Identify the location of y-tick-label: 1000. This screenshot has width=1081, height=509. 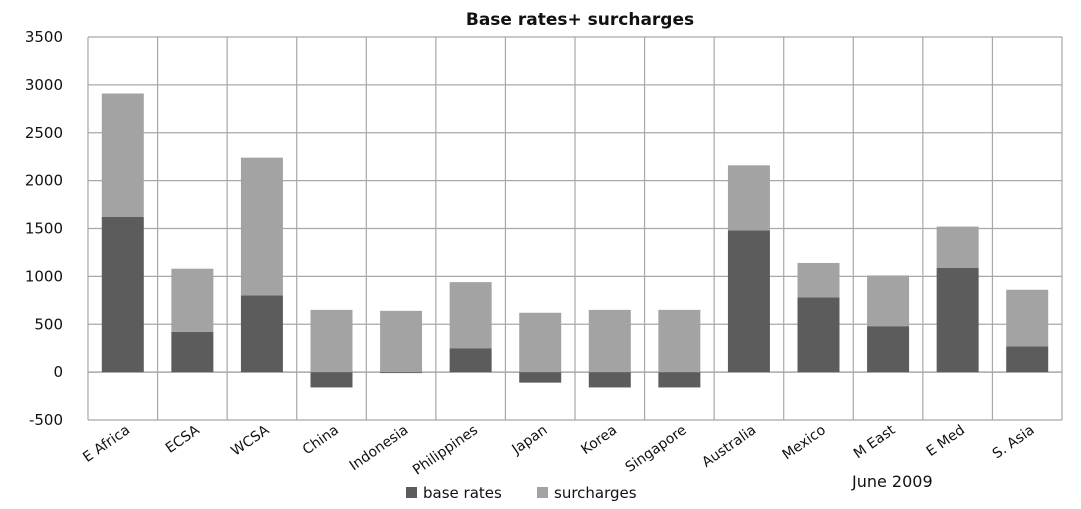
(44, 276).